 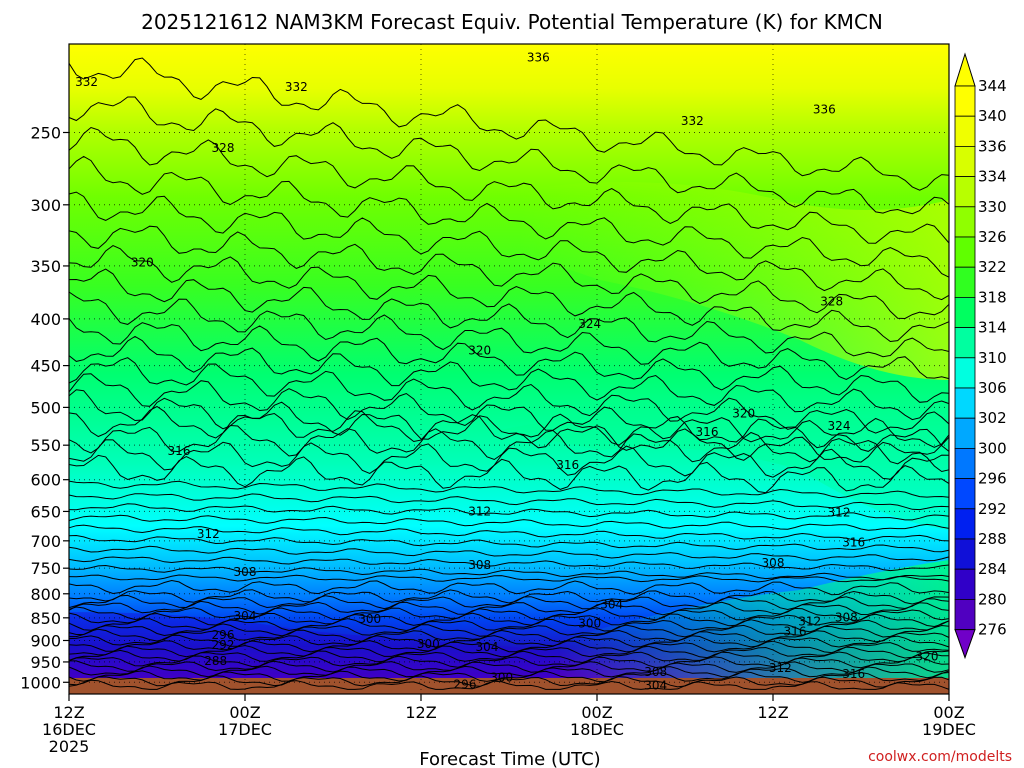 What do you see at coordinates (949, 729) in the screenshot?
I see `x-tick-label: 19DEC` at bounding box center [949, 729].